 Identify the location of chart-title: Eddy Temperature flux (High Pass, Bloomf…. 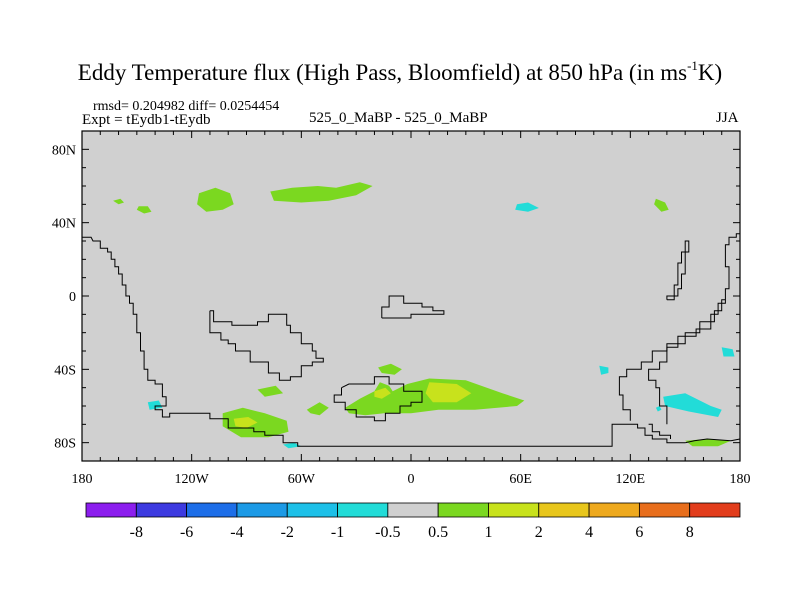
(400, 71).